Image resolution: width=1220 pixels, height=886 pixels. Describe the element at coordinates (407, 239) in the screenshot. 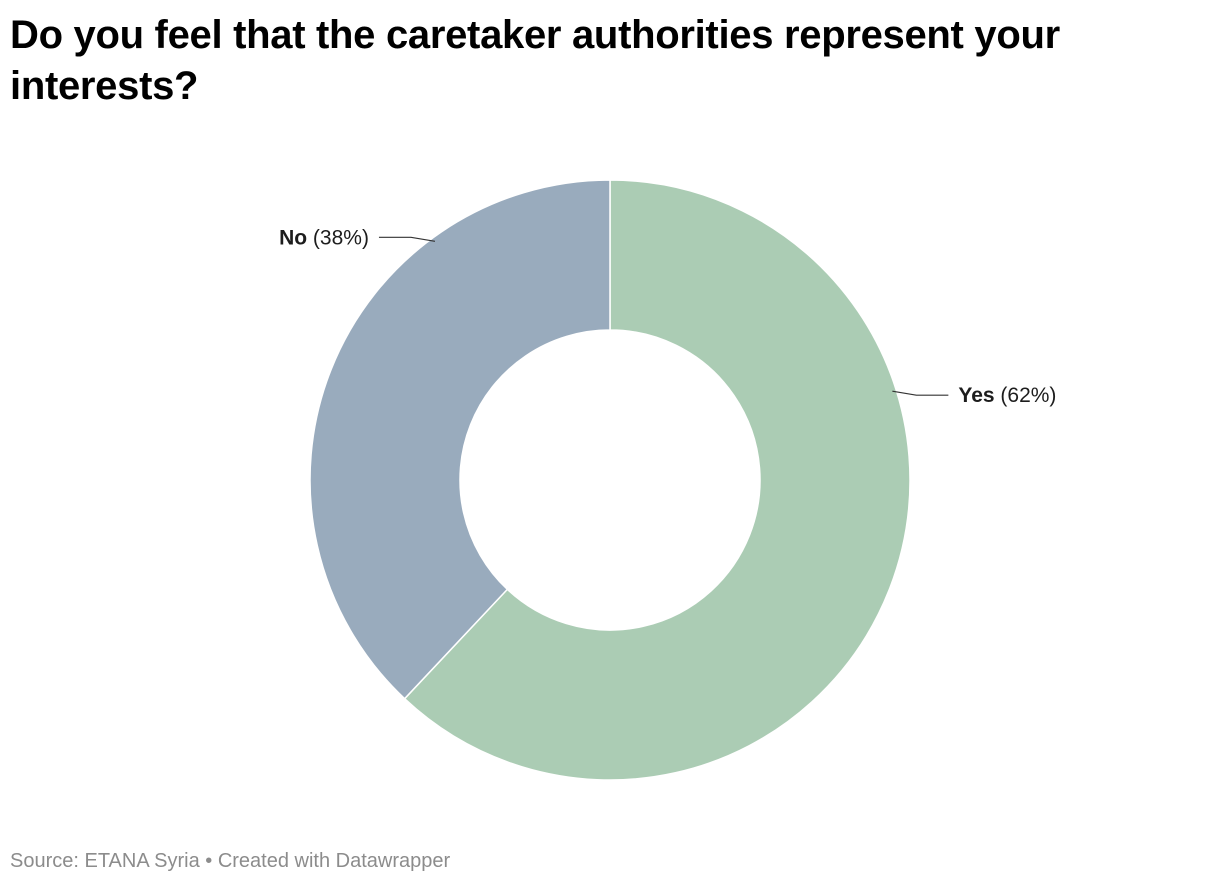

I see `leader-line-no` at that location.